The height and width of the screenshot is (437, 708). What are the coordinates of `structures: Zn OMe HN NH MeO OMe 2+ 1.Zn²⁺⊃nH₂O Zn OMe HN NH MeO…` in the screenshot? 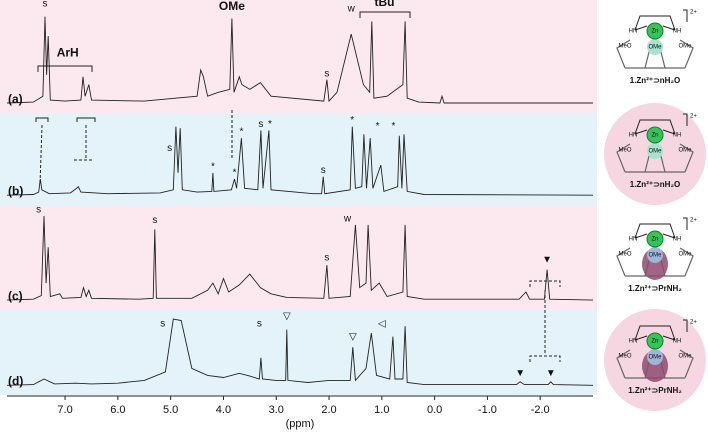 It's located at (655, 210).